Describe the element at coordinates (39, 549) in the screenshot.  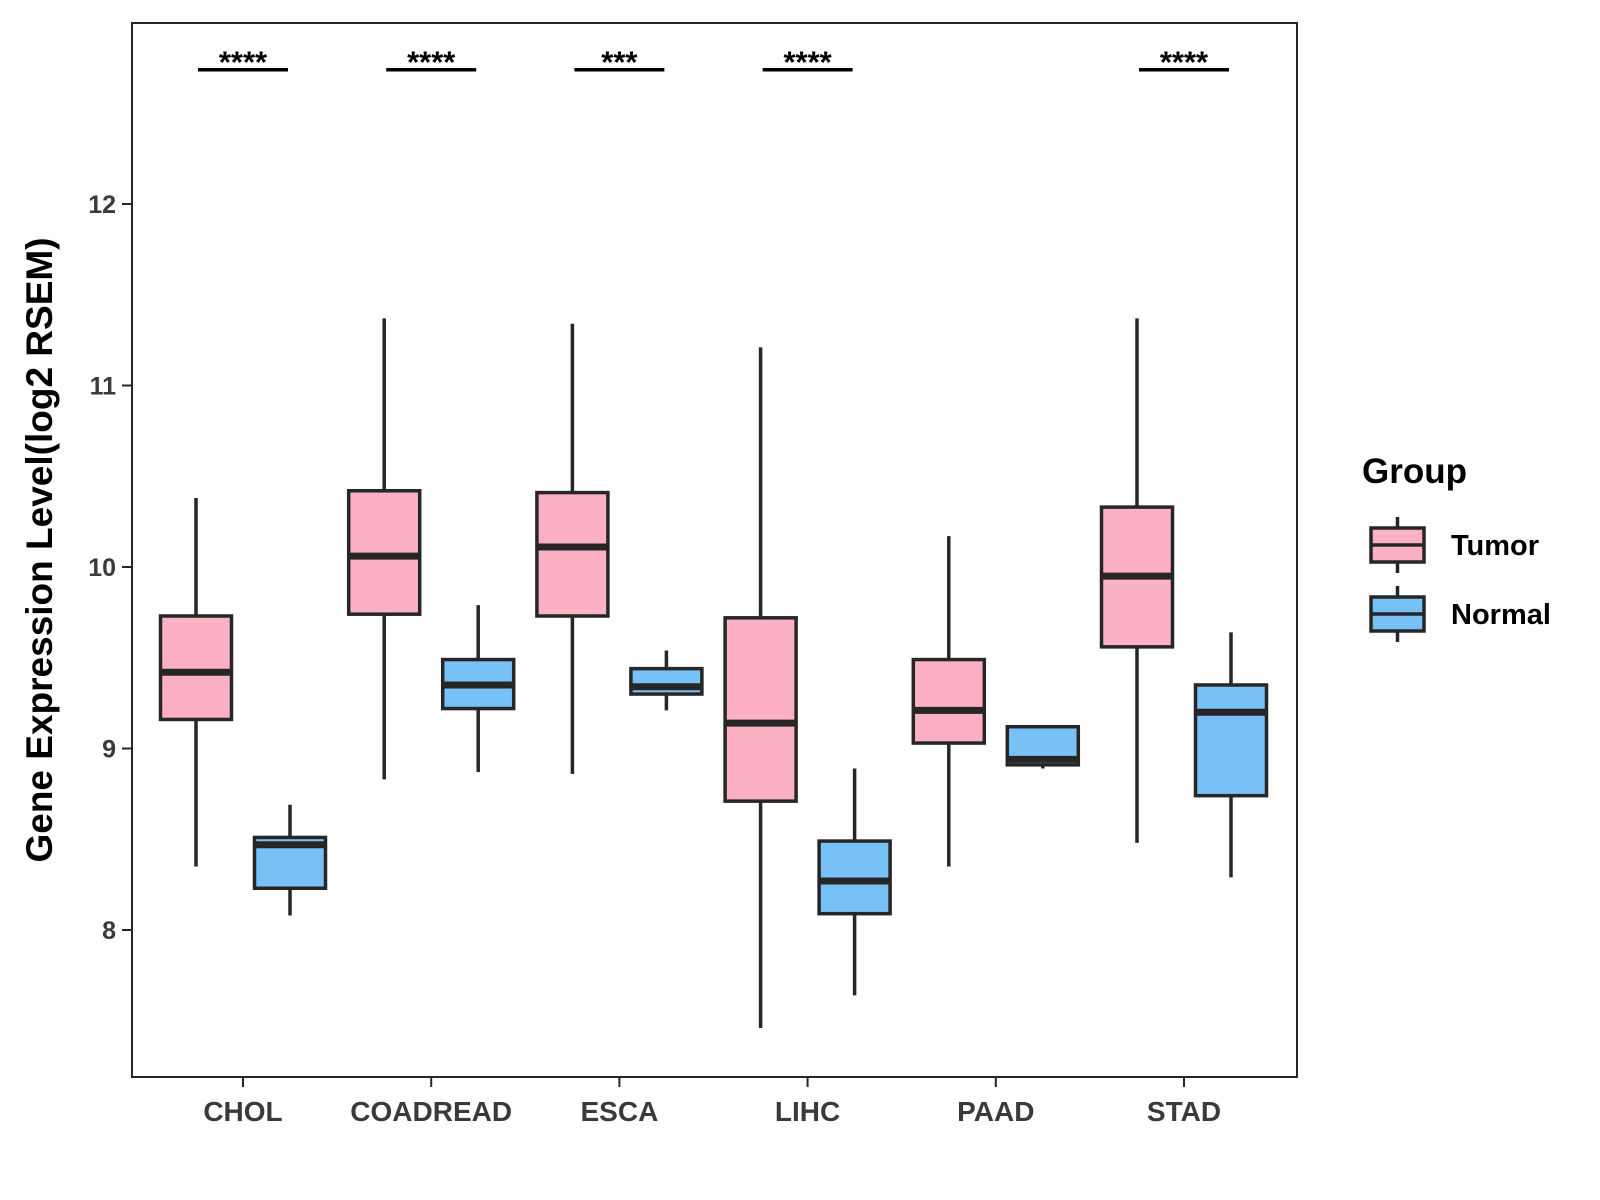
I see `y-axis-title: Gene Expression Level(log2 RSEM)` at that location.